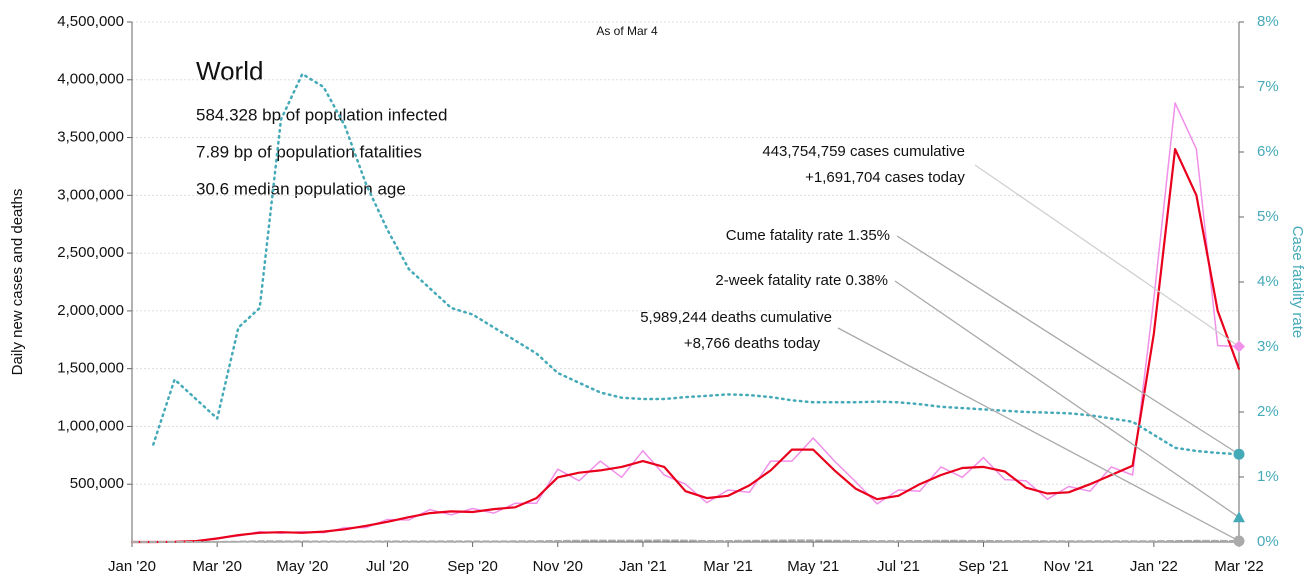  What do you see at coordinates (301, 188) in the screenshot?
I see `info-text: 30.6 median population age` at bounding box center [301, 188].